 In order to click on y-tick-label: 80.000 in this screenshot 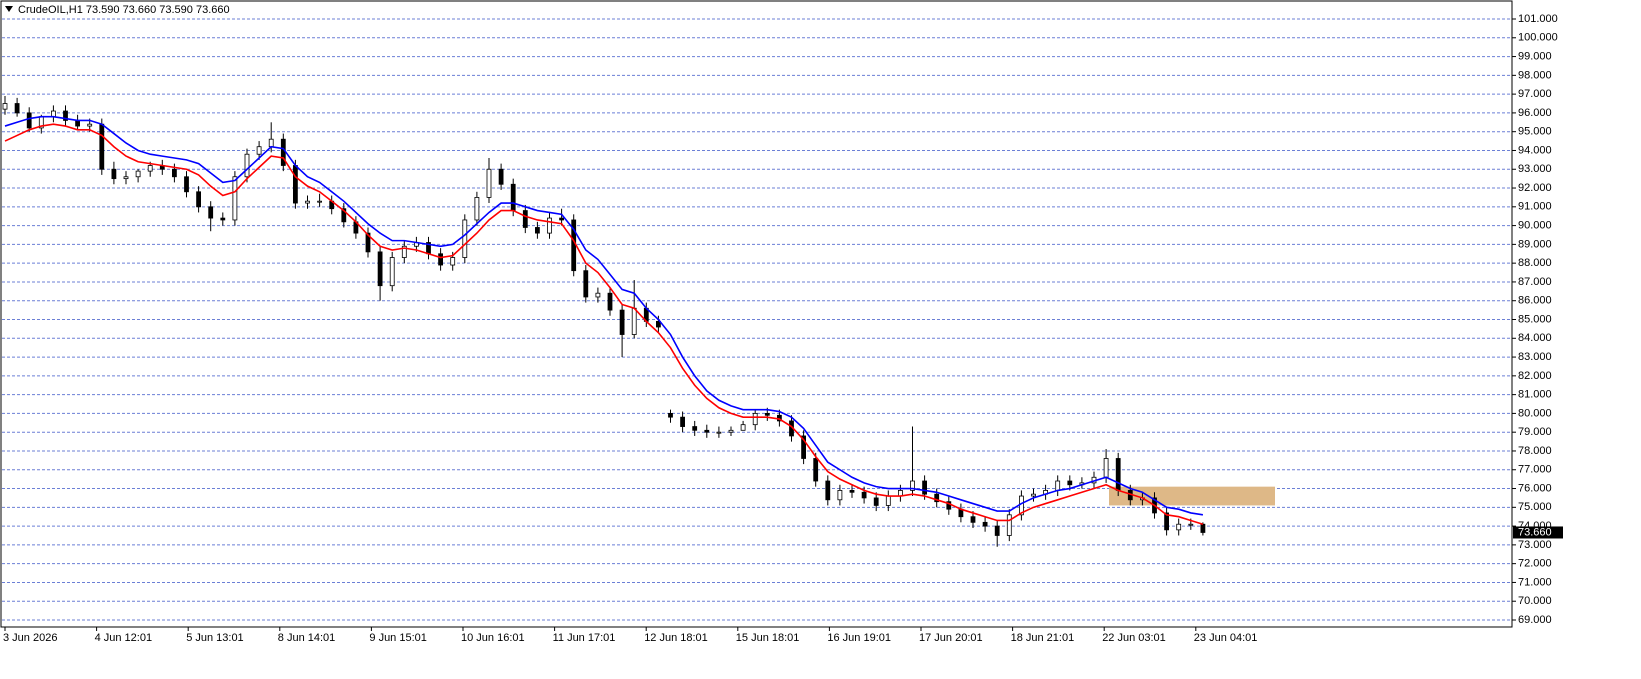, I will do `click(1535, 413)`.